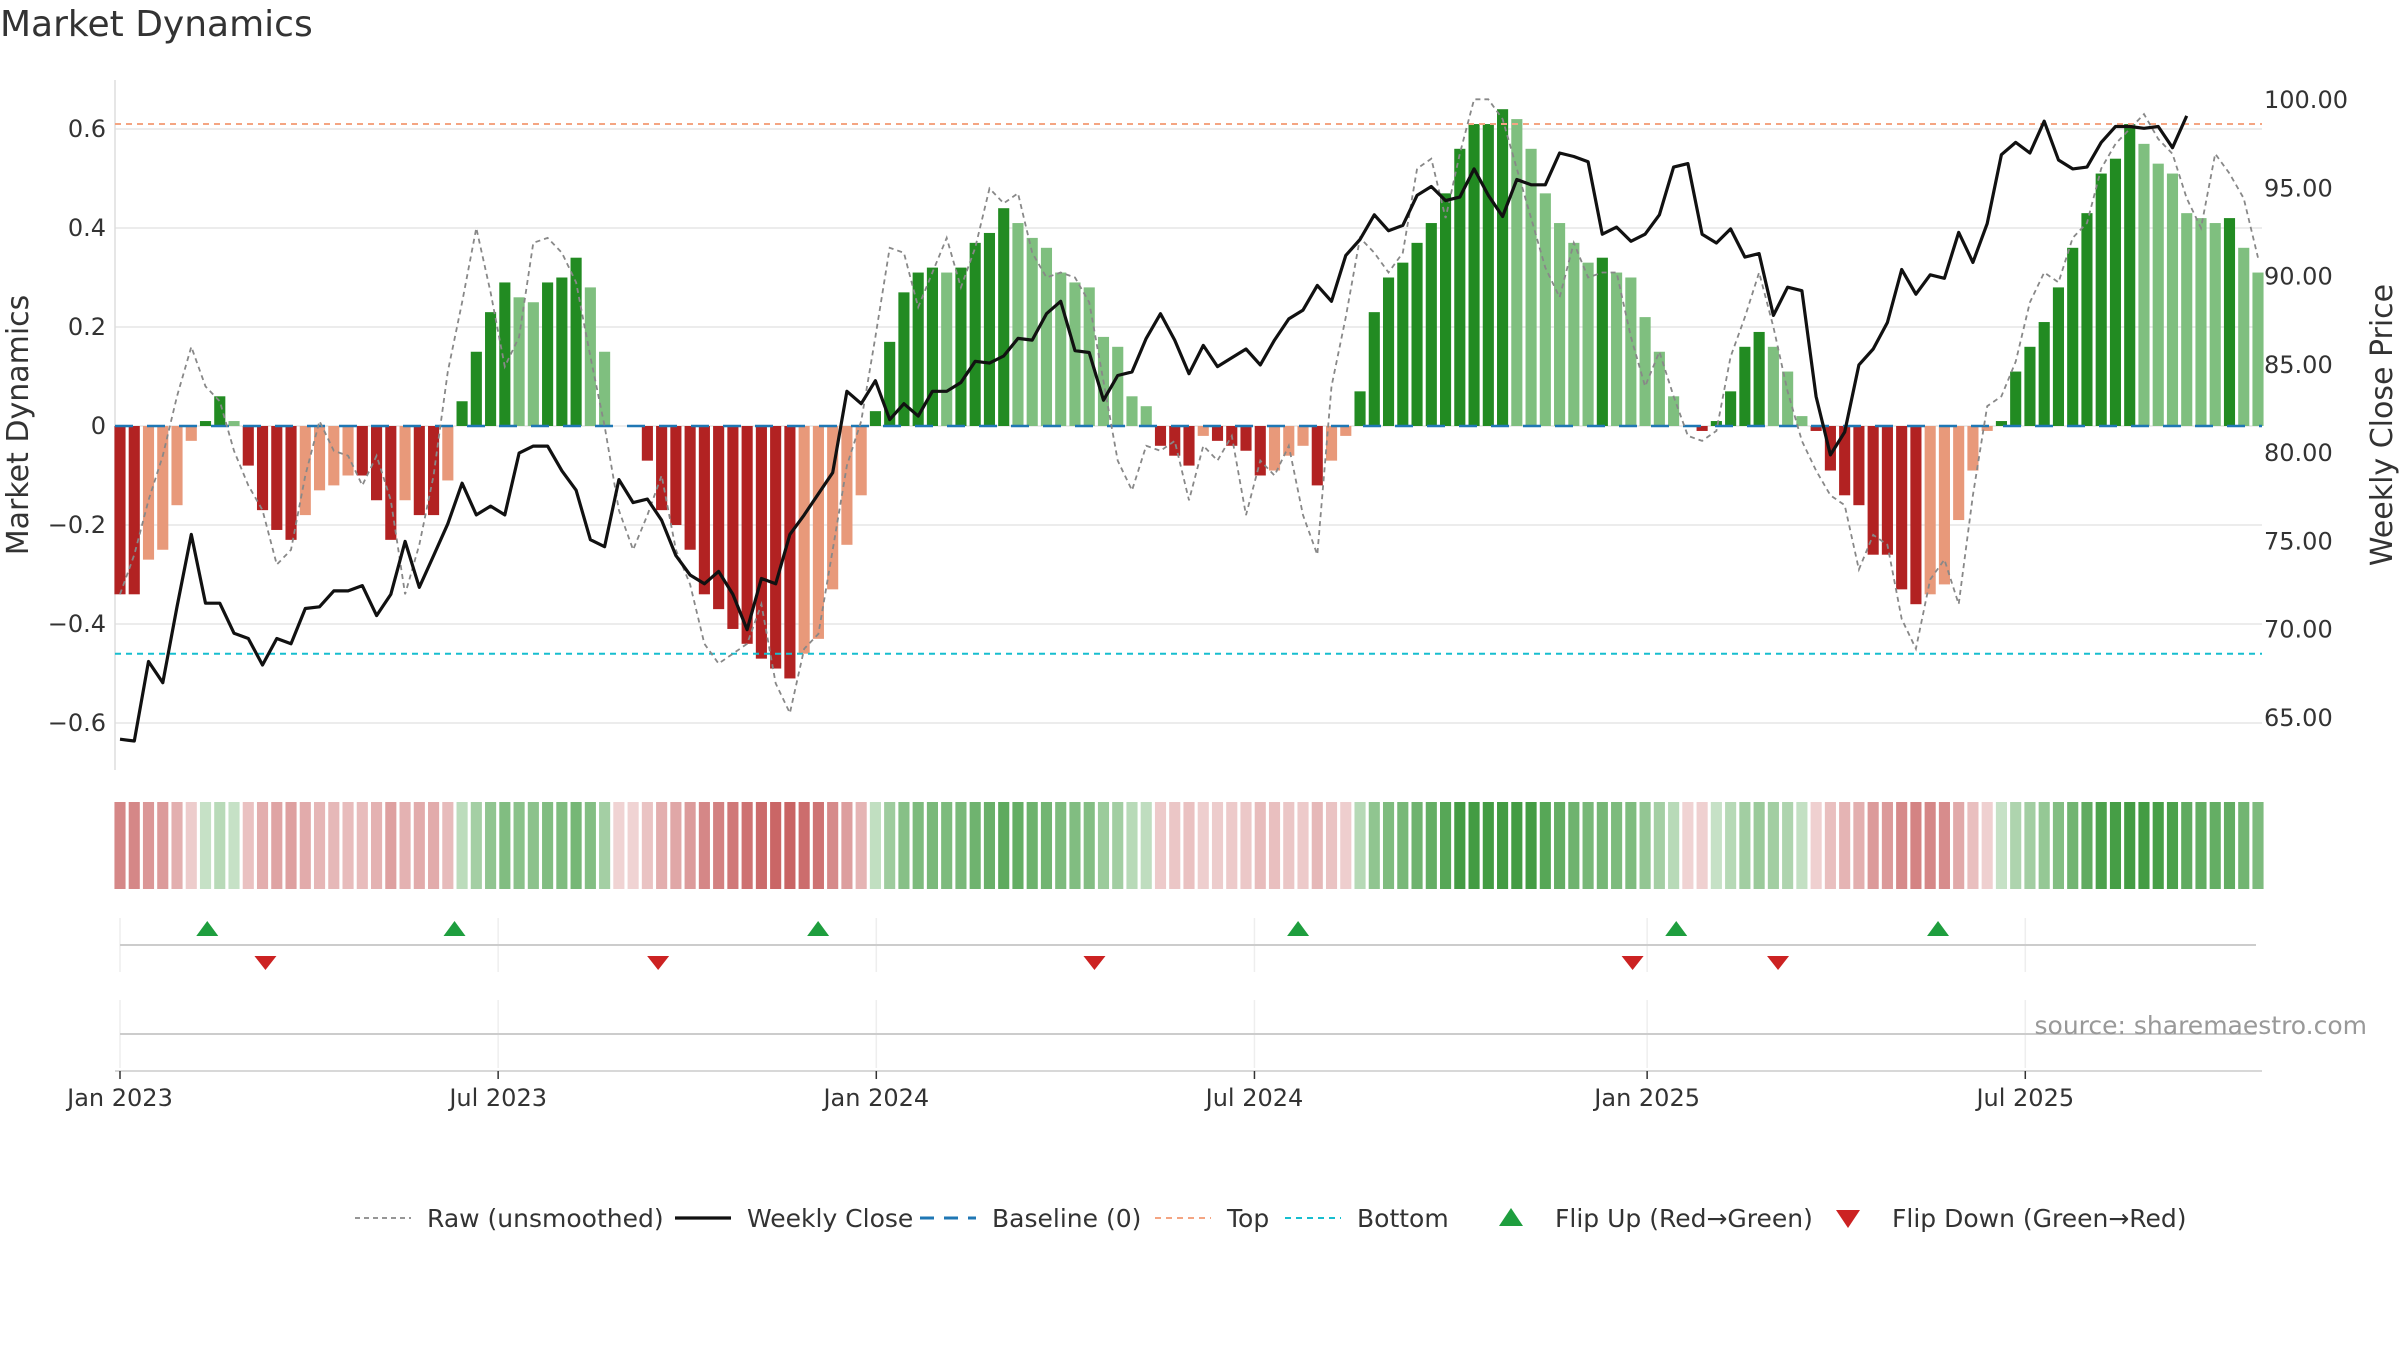 This screenshot has height=1350, width=2400. I want to click on right-tick-label: 90.00, so click(2298, 277).